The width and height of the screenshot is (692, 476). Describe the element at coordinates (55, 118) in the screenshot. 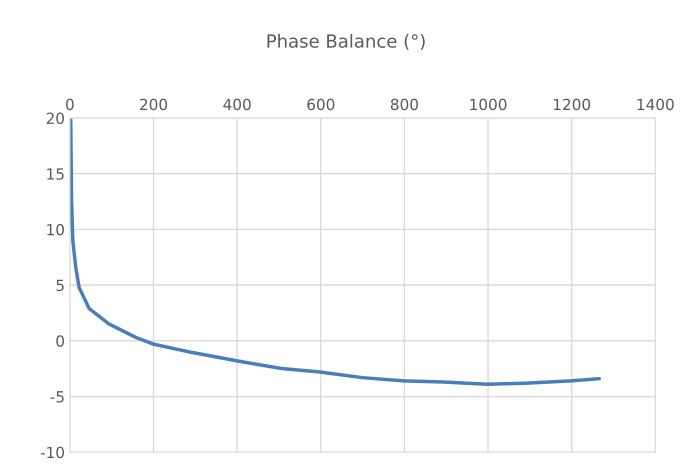

I see `y-tick-label: 20` at that location.